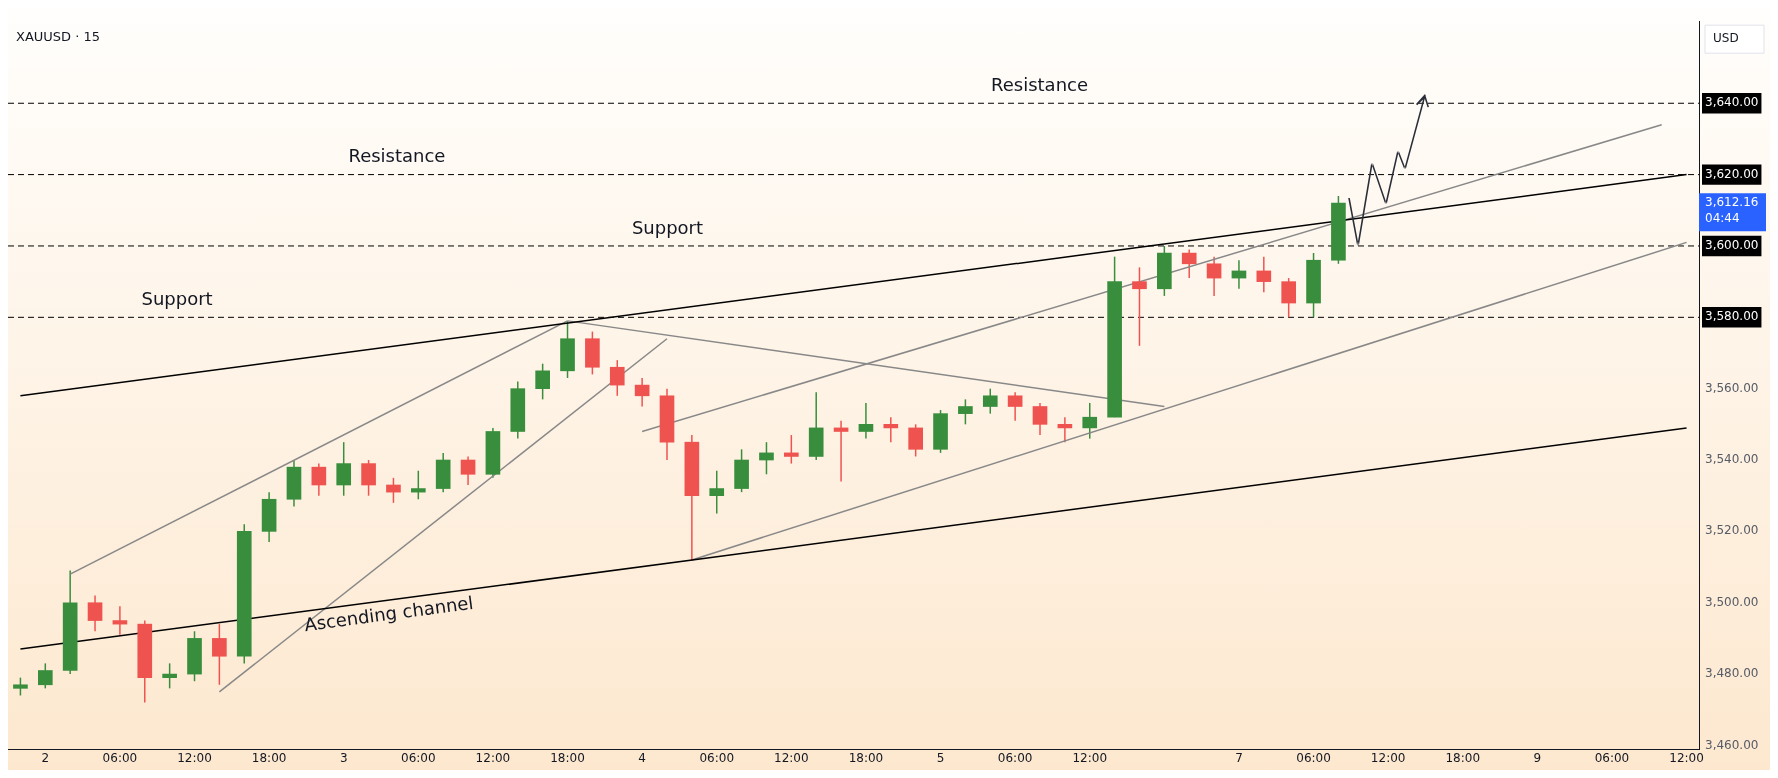 The width and height of the screenshot is (1778, 778). Describe the element at coordinates (1732, 459) in the screenshot. I see `y-tick-label: 3,540.00` at that location.